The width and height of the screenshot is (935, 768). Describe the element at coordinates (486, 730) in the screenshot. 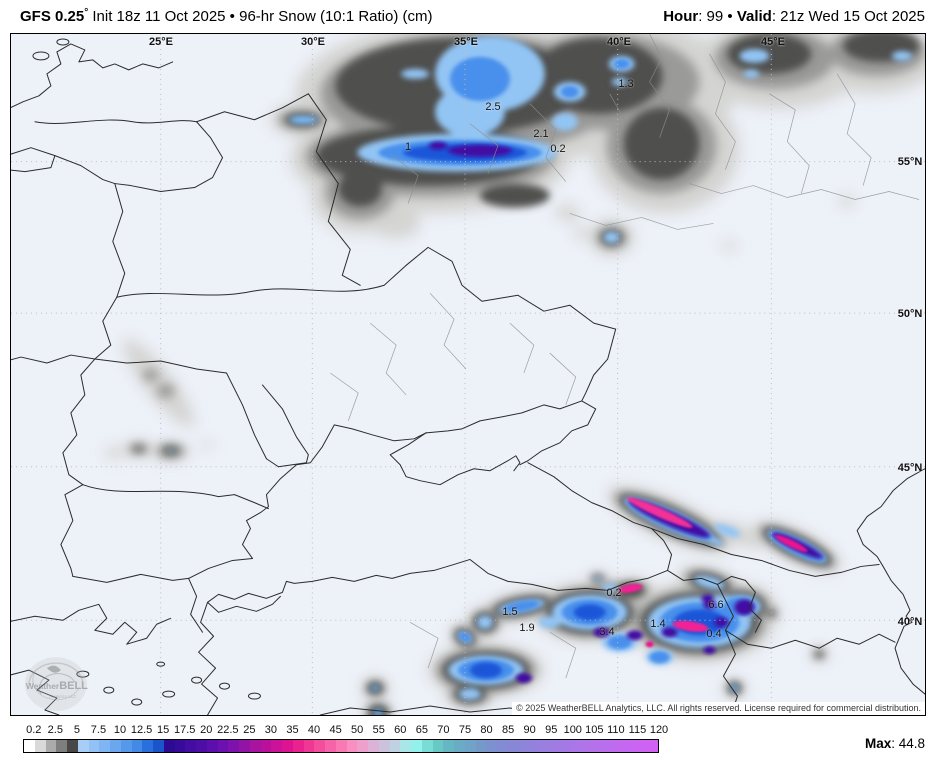

I see `colorbar-tick-label: 80` at that location.